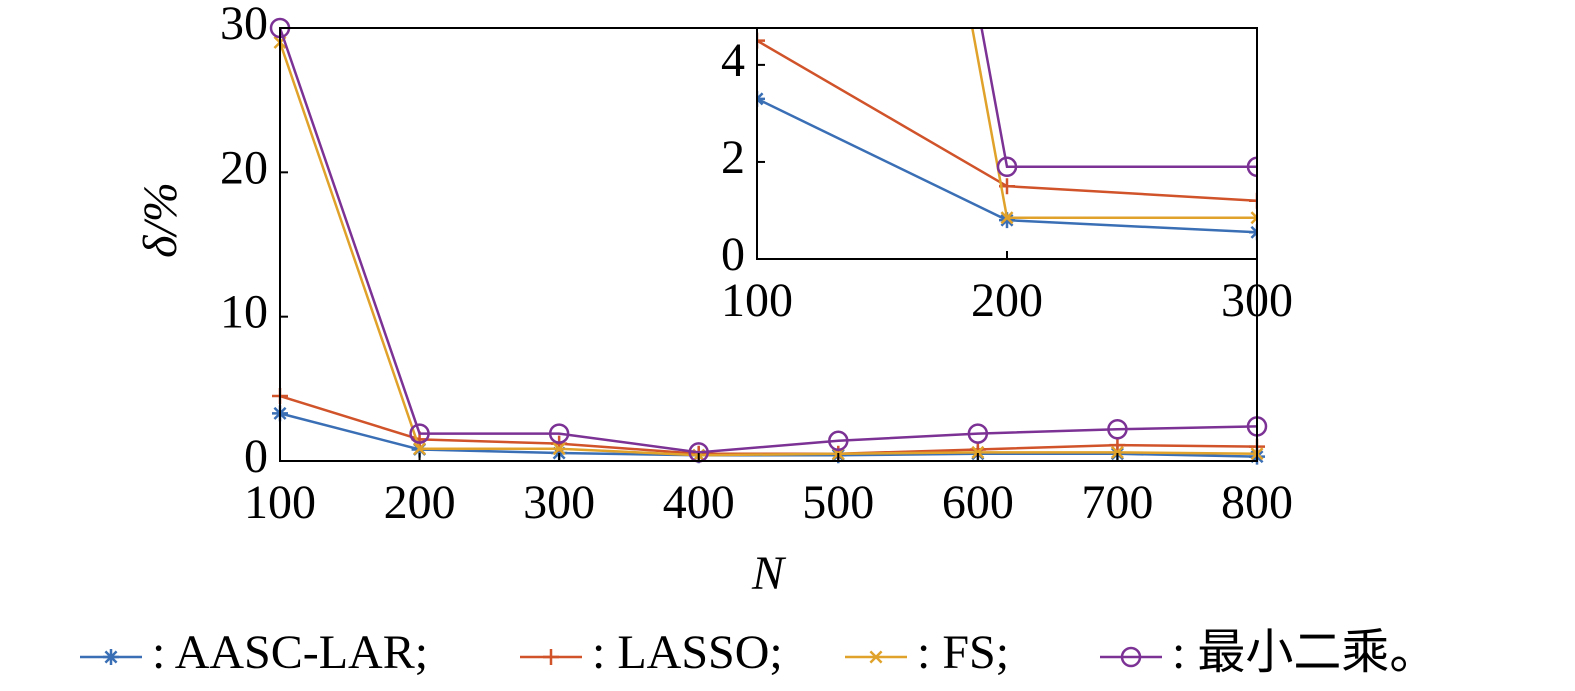  Describe the element at coordinates (733, 157) in the screenshot. I see `y-tick-label: 2` at that location.